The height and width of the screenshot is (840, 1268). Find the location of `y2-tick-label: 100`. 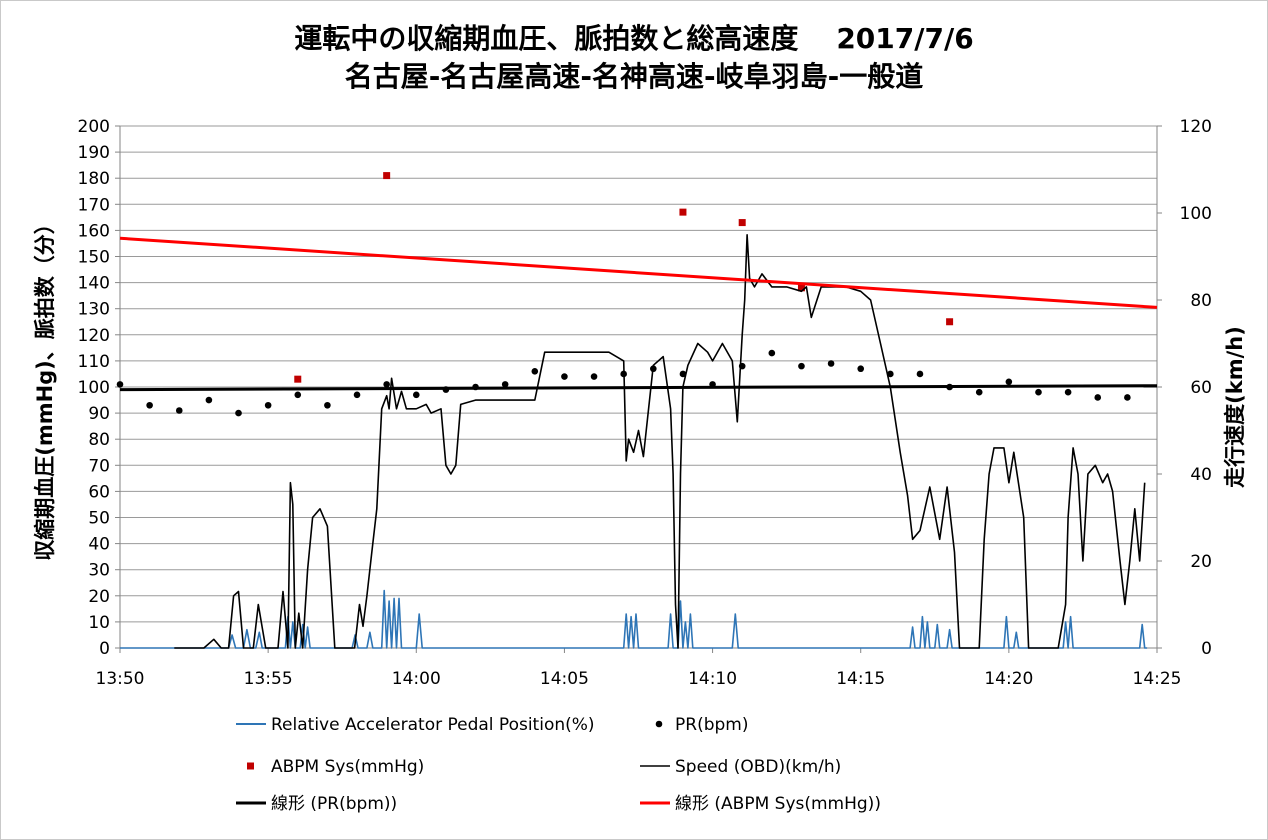

y2-tick-label: 100 is located at coordinates (1196, 214).